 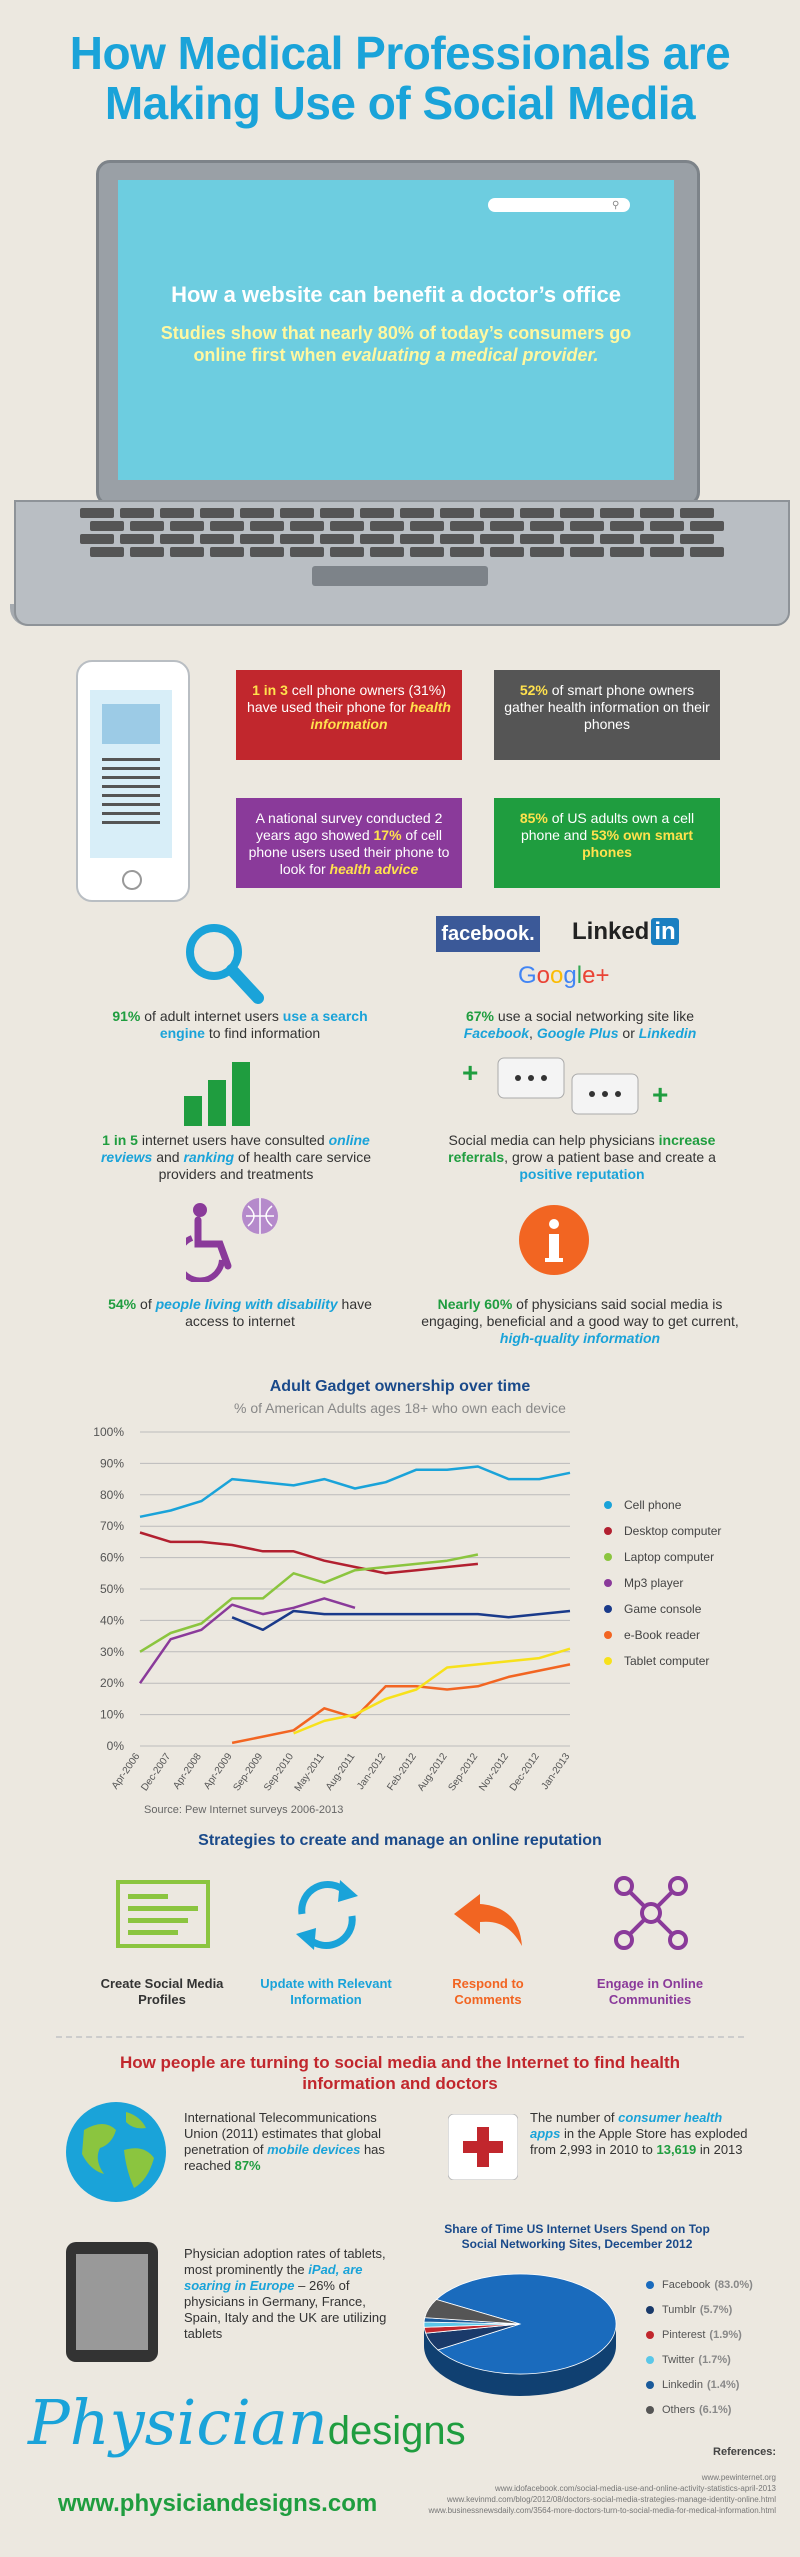 What do you see at coordinates (699, 2334) in the screenshot?
I see `pie-legend-item: Pinterest (1.9%)` at bounding box center [699, 2334].